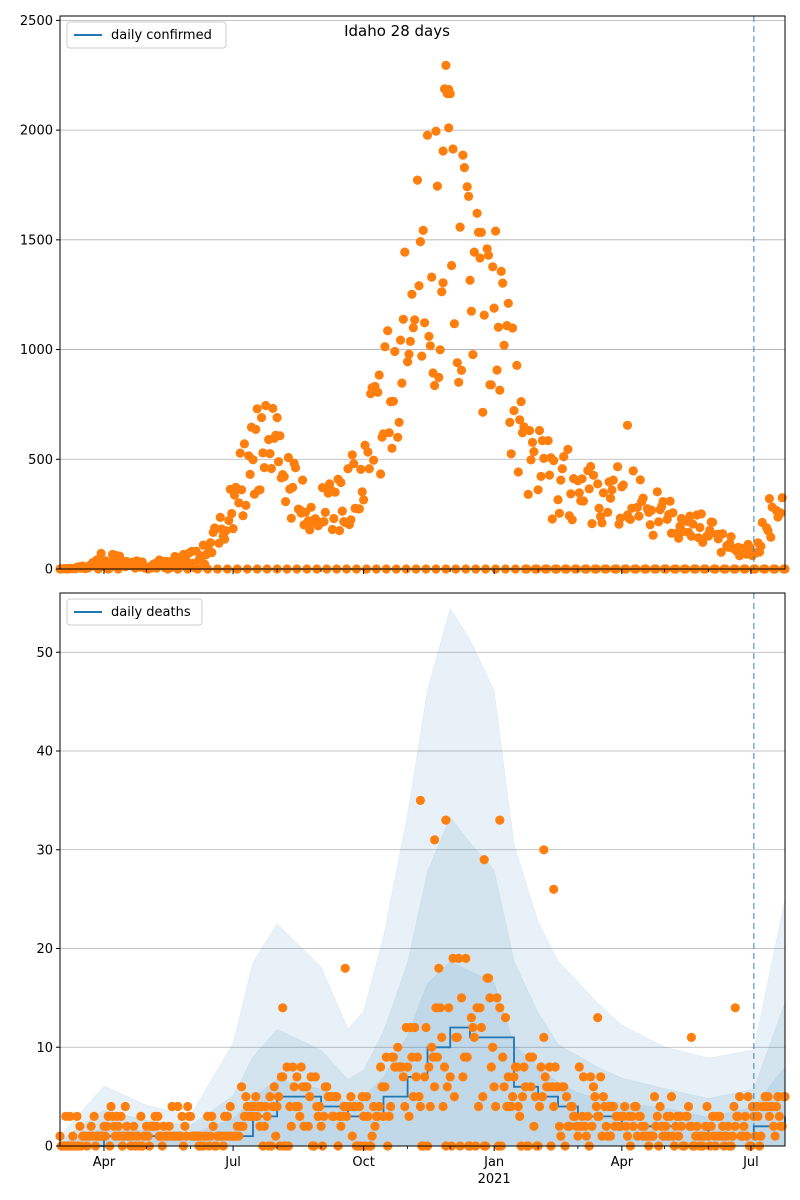  Describe the element at coordinates (36, 131) in the screenshot. I see `confirmed-y-tick-label: 2000` at that location.